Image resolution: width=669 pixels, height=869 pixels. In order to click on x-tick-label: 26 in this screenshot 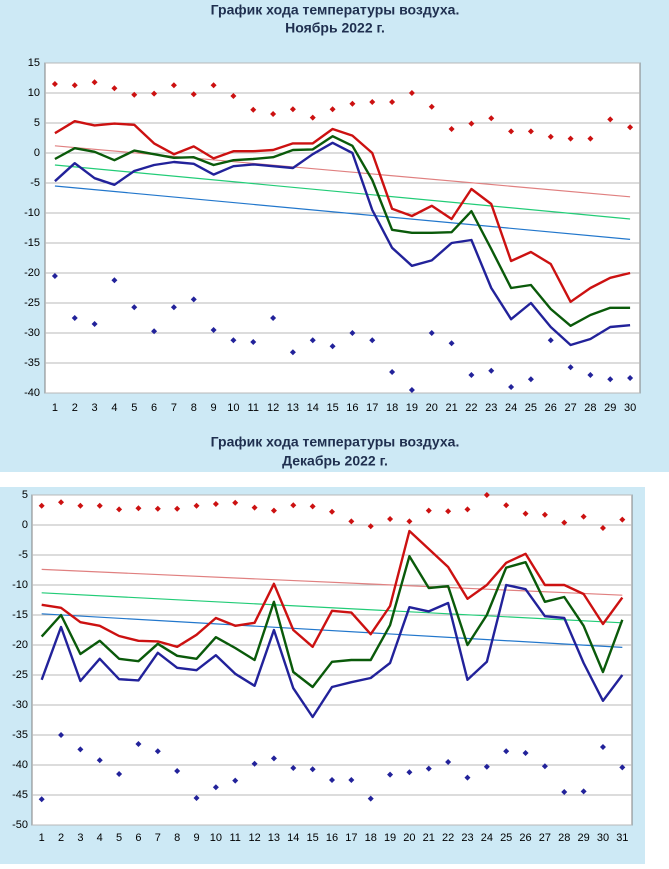, I will do `click(525, 838)`.